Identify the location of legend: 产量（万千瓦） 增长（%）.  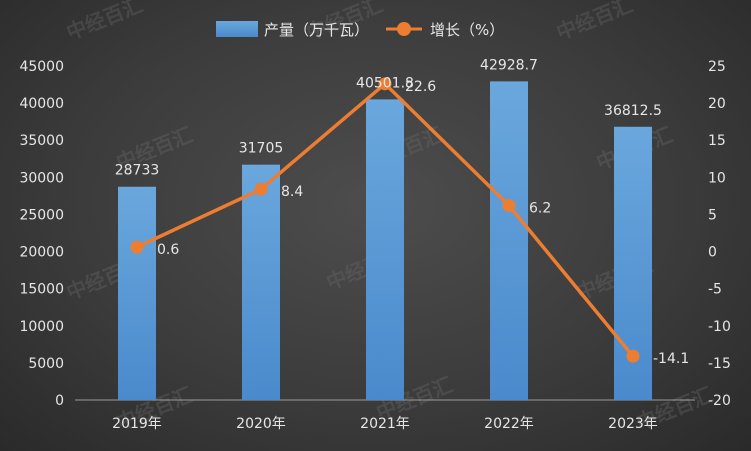
(360, 30).